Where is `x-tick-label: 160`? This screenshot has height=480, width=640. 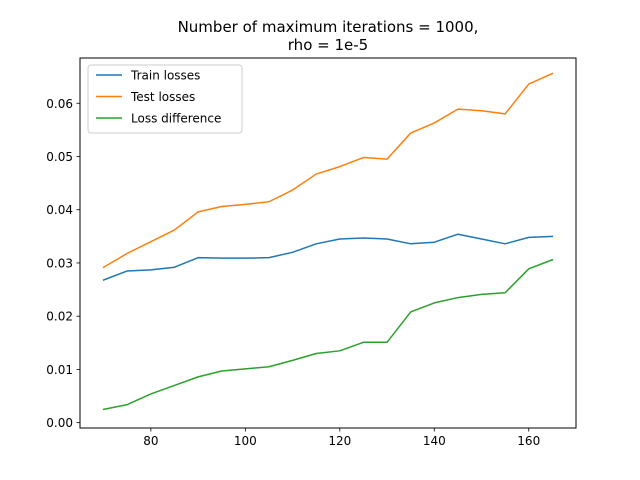 x-tick-label: 160 is located at coordinates (528, 441).